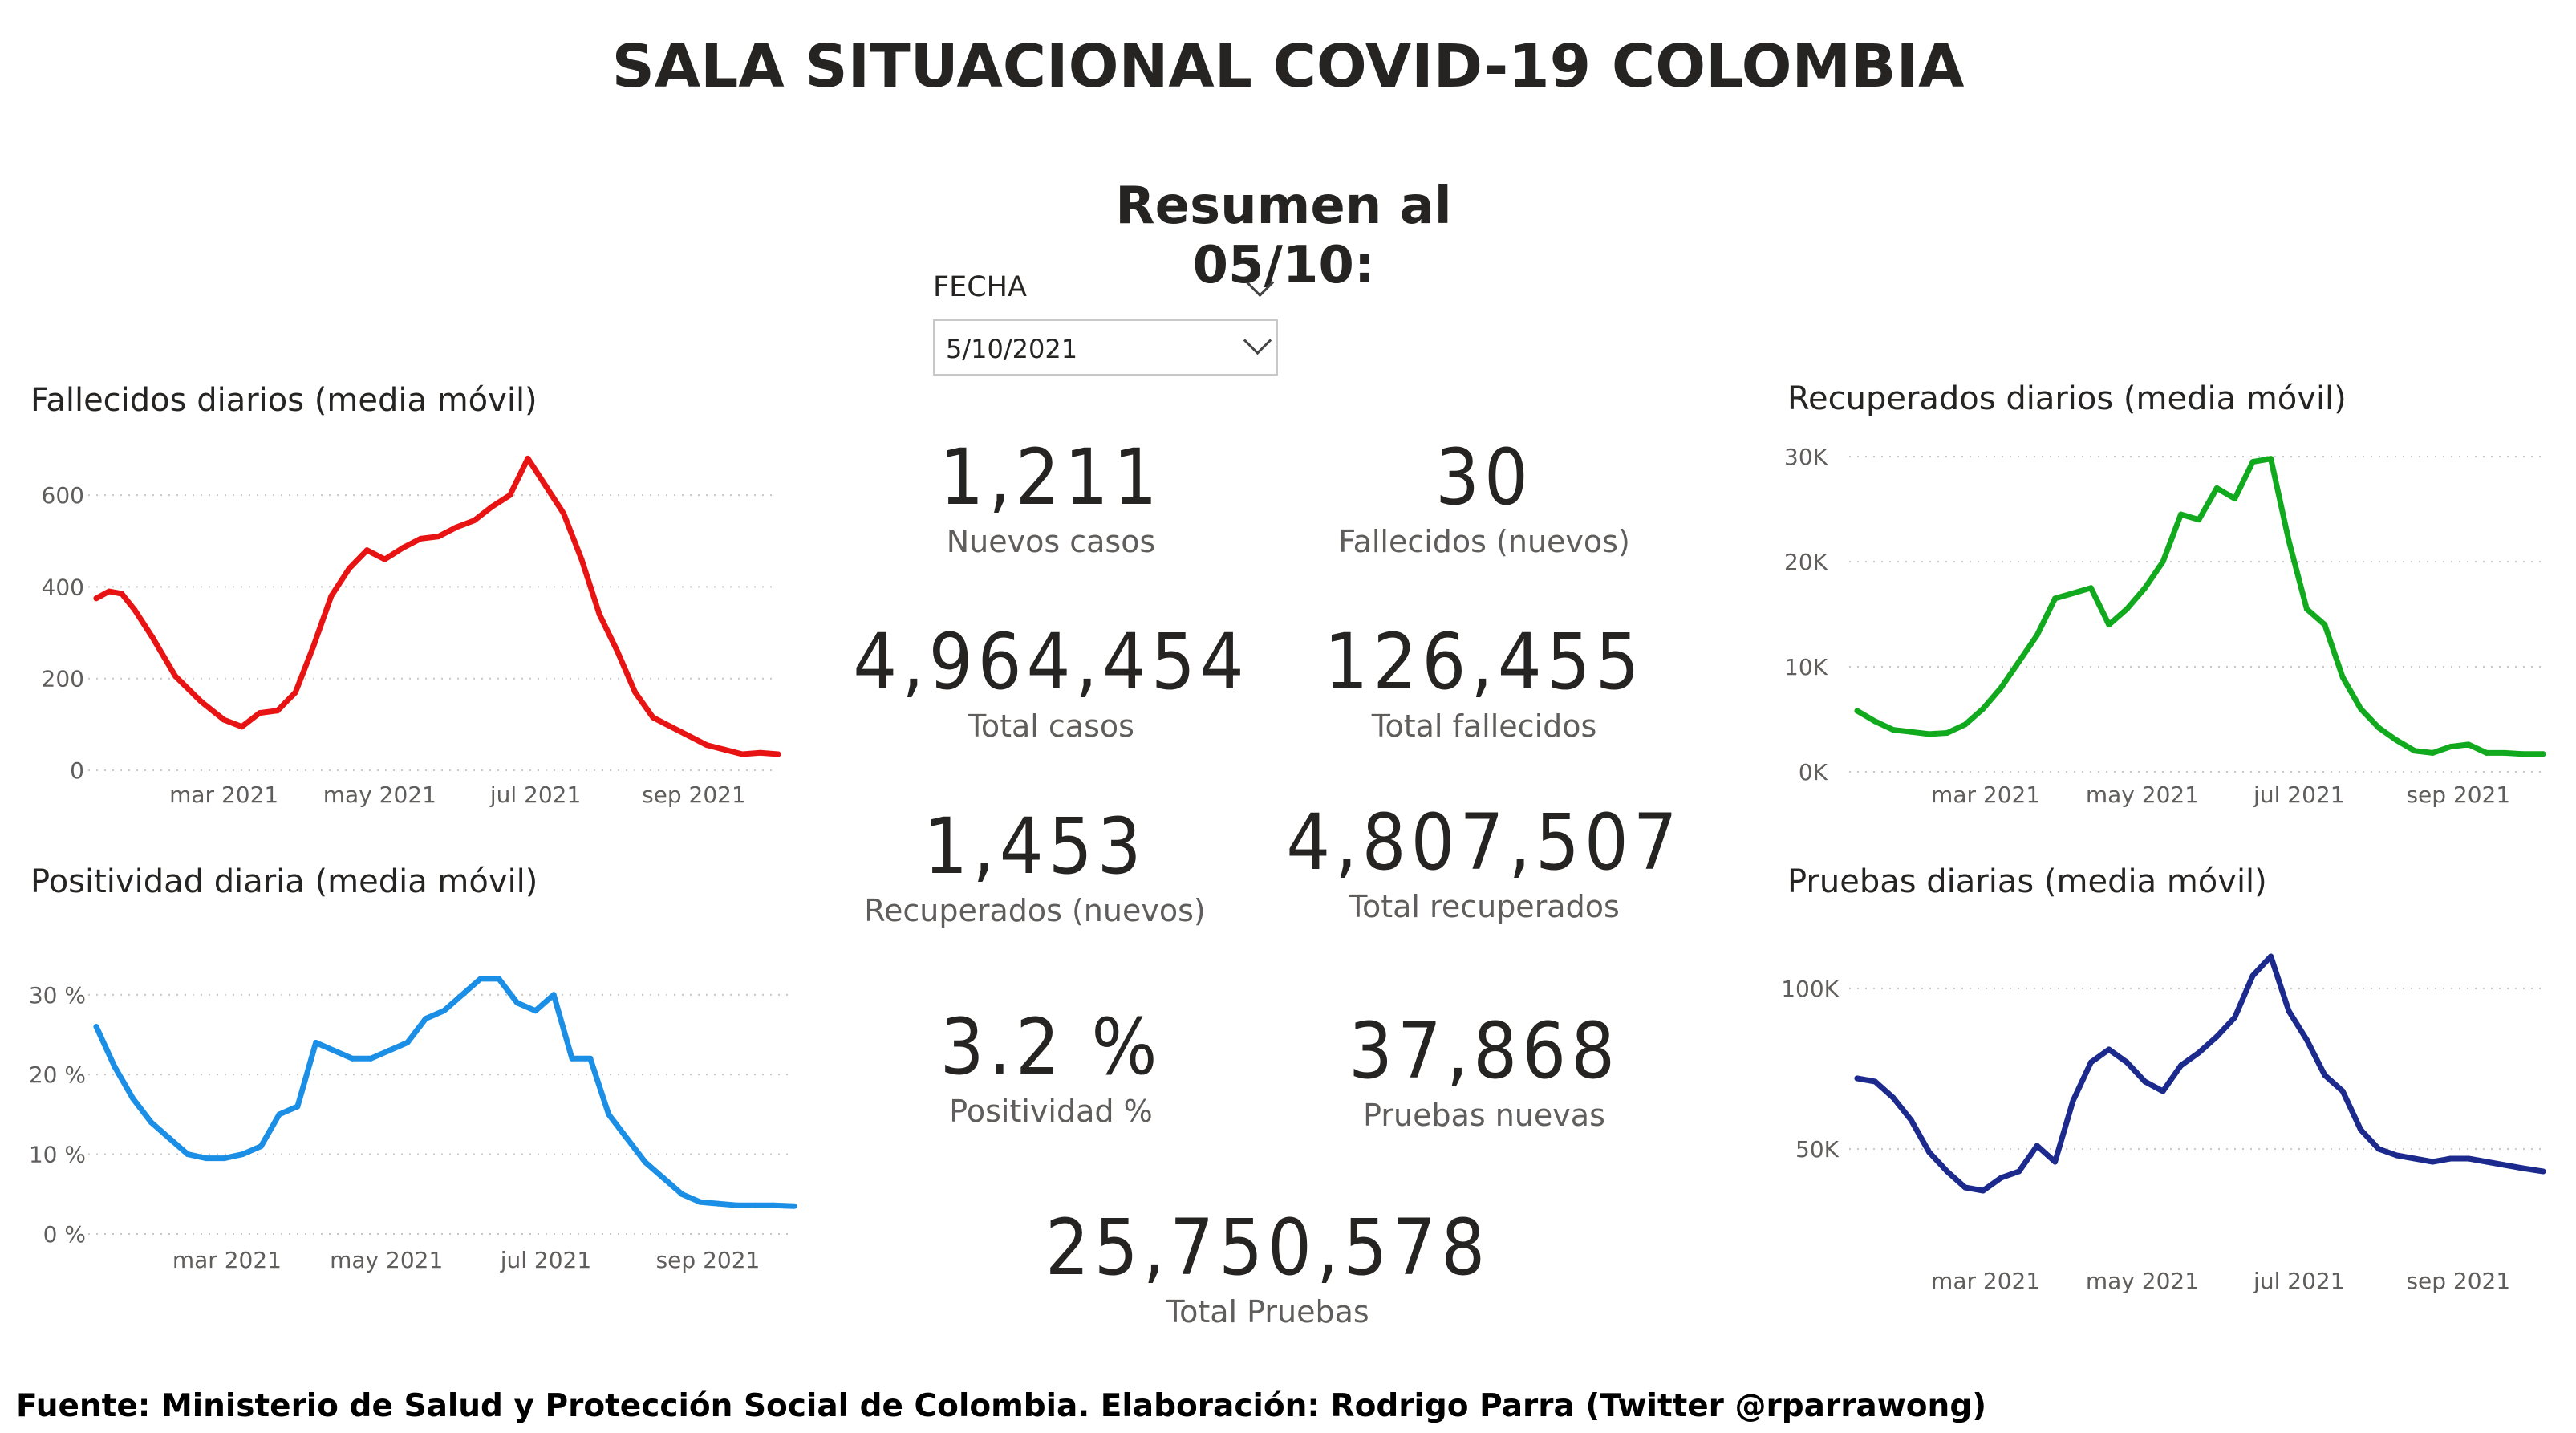 This screenshot has width=2576, height=1433. What do you see at coordinates (1050, 497) in the screenshot?
I see `kpi-card-nuevos-casos: 1,211 Nuevos casos` at bounding box center [1050, 497].